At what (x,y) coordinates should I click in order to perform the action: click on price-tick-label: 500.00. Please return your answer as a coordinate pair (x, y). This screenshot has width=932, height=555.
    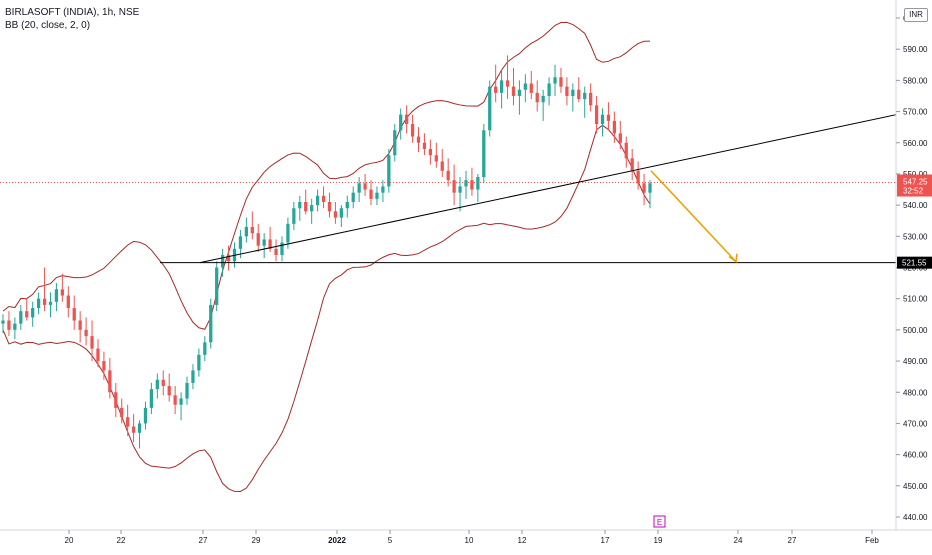
    Looking at the image, I should click on (915, 330).